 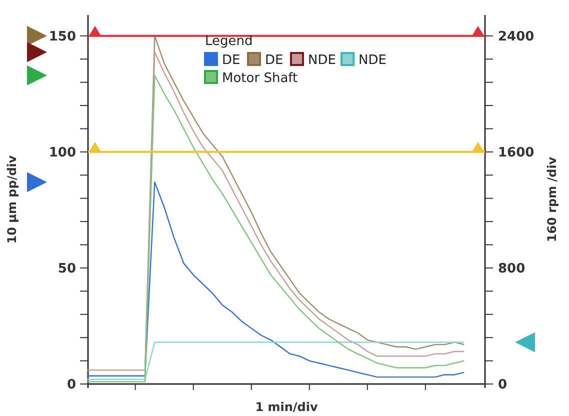 What do you see at coordinates (62, 152) in the screenshot?
I see `y-tick-label: 100` at bounding box center [62, 152].